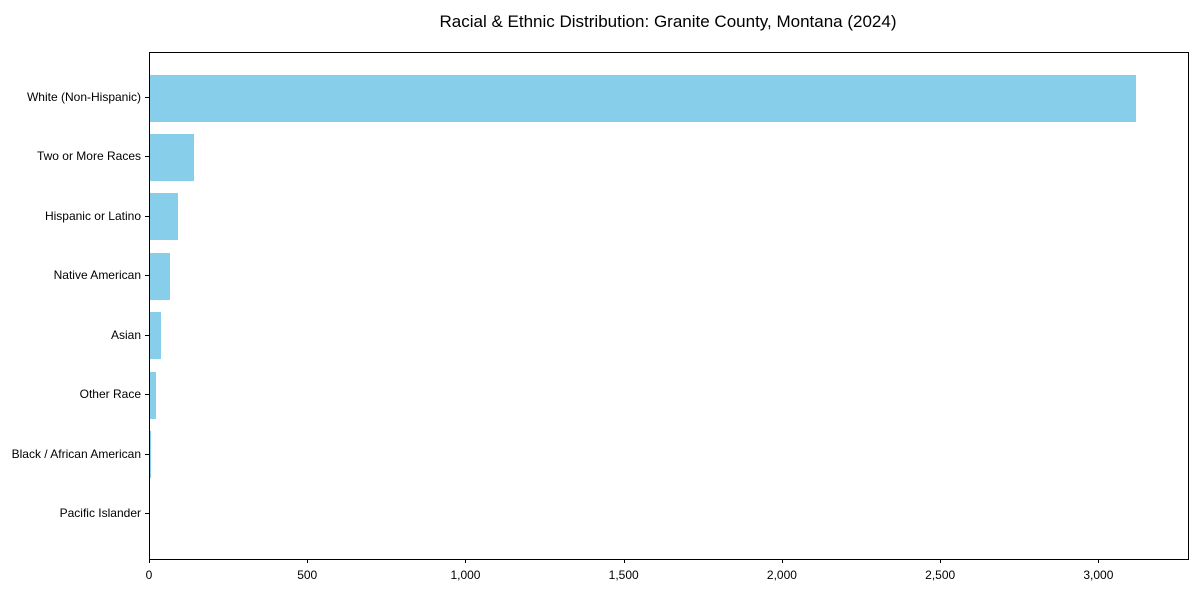 Image resolution: width=1200 pixels, height=600 pixels. Describe the element at coordinates (88, 156) in the screenshot. I see `y-tick-label: Two or More Races` at that location.